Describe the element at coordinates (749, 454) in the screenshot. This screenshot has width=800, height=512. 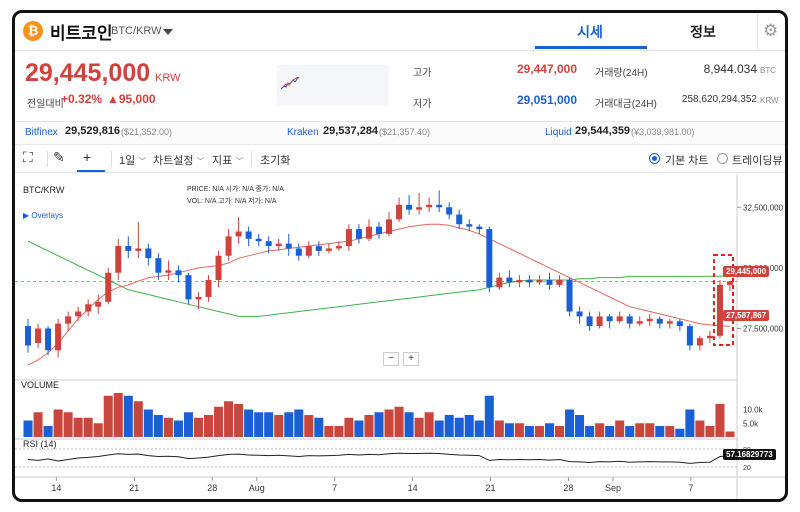
I see `rsi-value-tag: 57.16829773` at that location.